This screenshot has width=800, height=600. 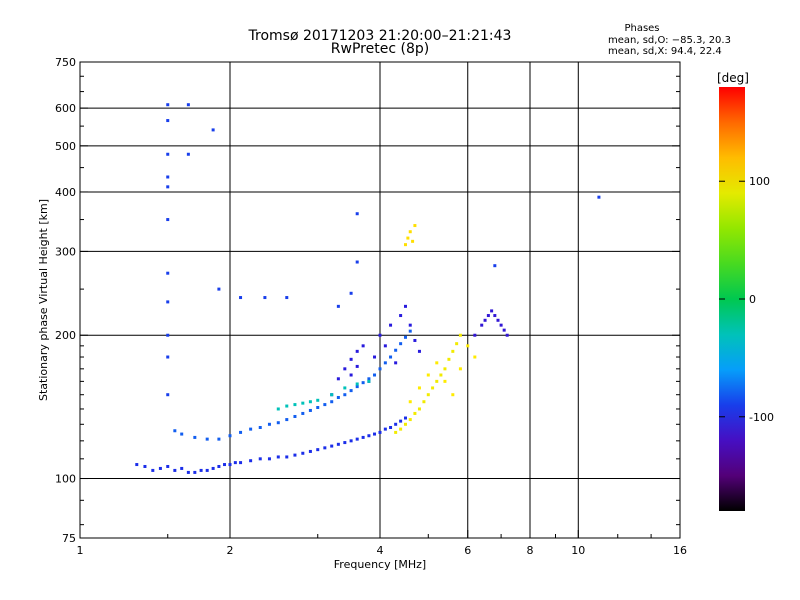 I want to click on colorbar-tick-label: 0, so click(x=752, y=299).